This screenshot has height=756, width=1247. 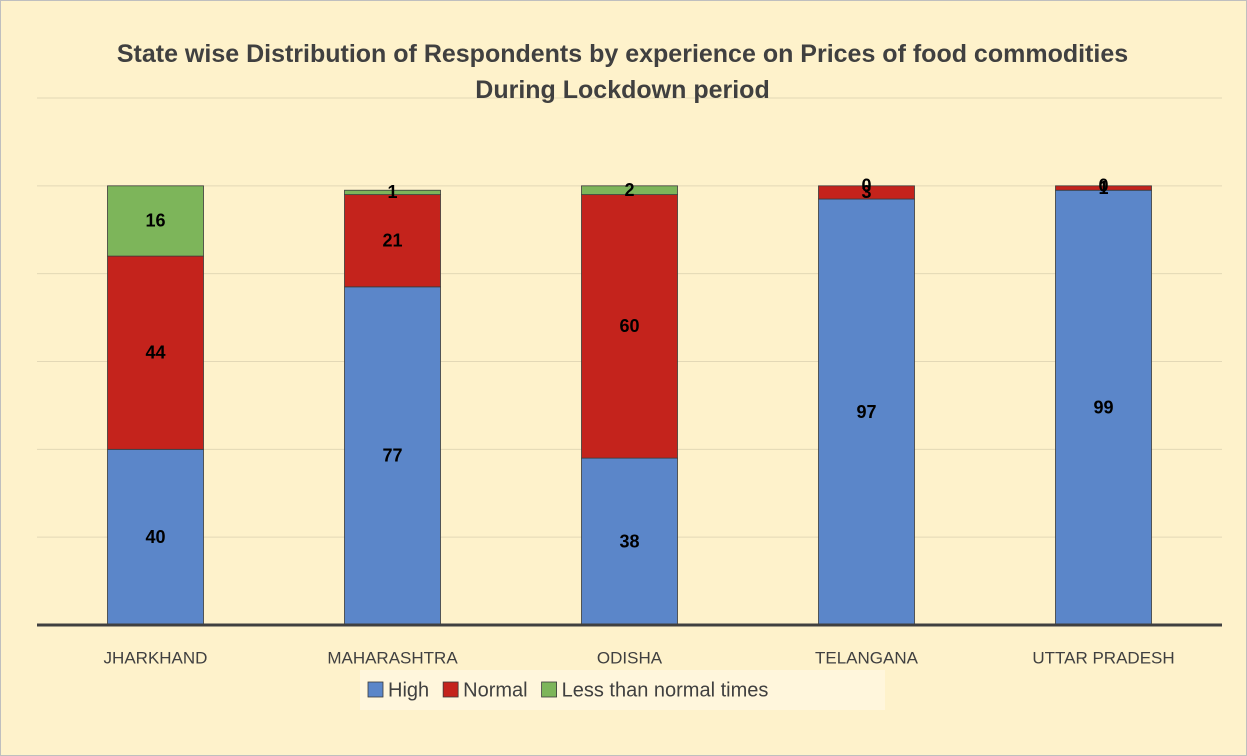 I want to click on data-label: 21, so click(x=392, y=240).